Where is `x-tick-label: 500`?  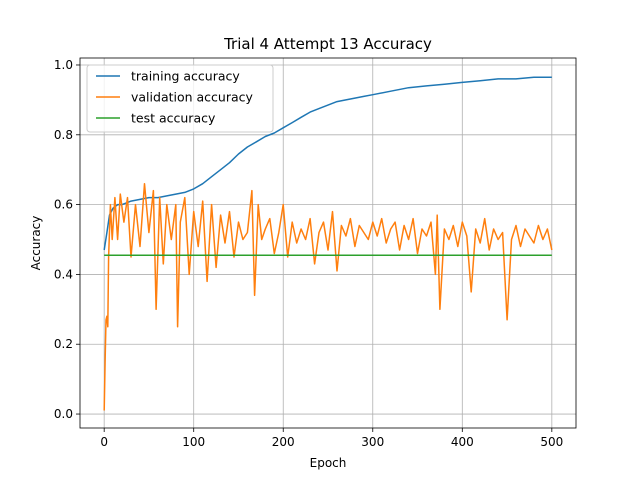
x-tick-label: 500 is located at coordinates (551, 442).